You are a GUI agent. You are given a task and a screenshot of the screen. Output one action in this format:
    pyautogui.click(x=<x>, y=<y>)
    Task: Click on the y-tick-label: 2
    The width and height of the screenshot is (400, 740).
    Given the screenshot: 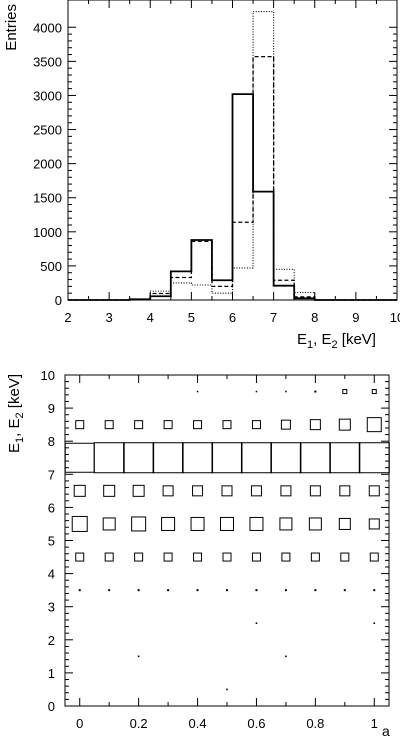 What is the action you would take?
    pyautogui.click(x=51, y=640)
    